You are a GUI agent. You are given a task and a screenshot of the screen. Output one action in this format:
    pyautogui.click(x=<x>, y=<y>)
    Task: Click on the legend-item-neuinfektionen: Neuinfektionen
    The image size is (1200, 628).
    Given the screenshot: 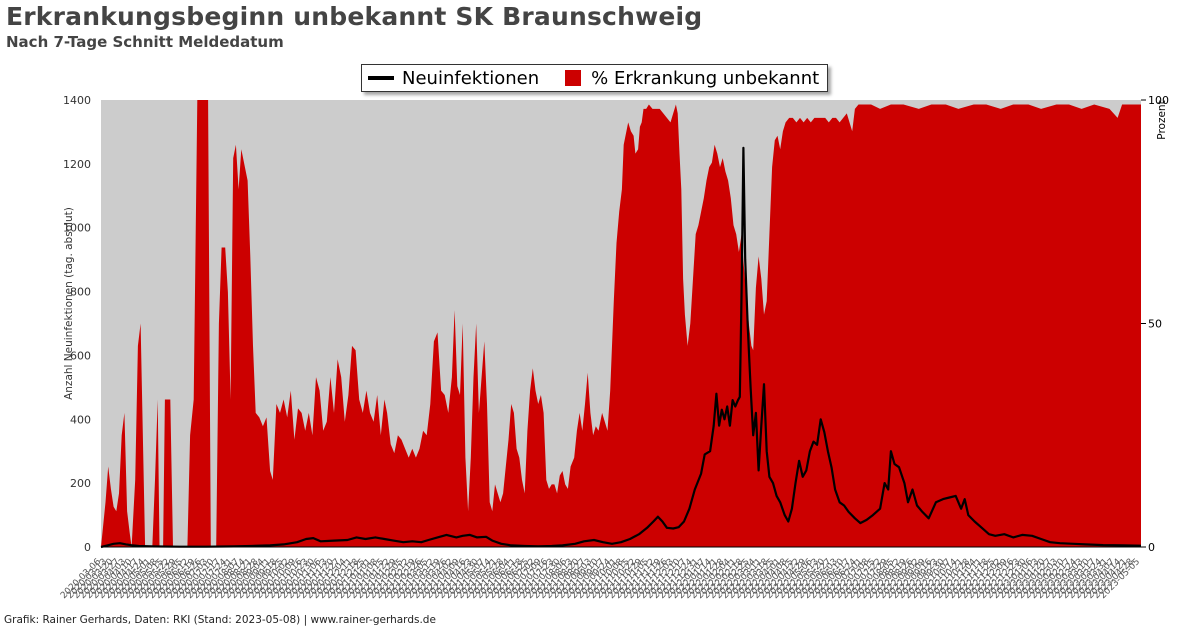 What is the action you would take?
    pyautogui.click(x=453, y=78)
    